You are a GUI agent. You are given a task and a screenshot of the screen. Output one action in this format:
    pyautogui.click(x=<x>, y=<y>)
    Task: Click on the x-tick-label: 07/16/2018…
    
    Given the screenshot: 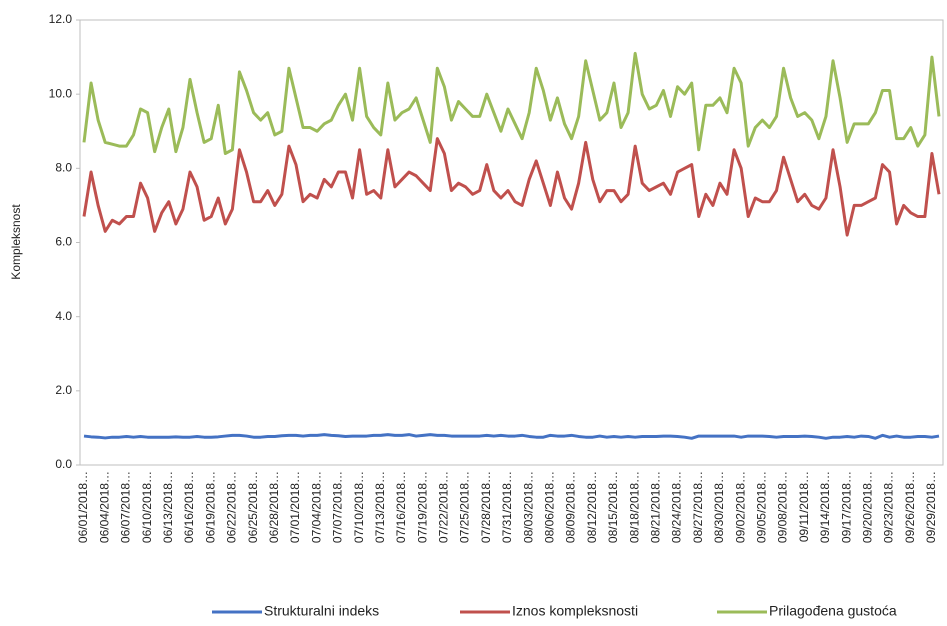 What is the action you would take?
    pyautogui.click(x=401, y=507)
    